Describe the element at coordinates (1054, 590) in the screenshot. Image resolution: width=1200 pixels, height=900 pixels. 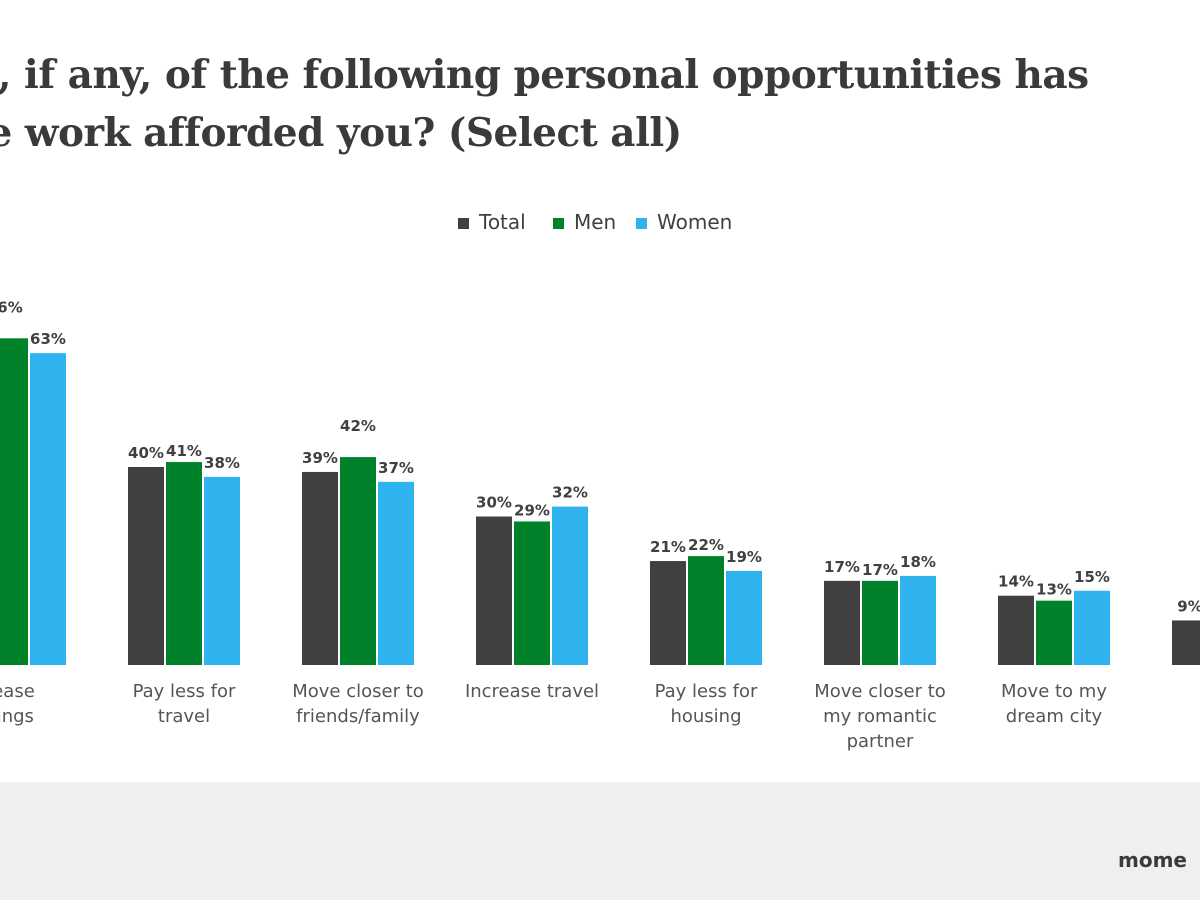
I see `data-label-men-6: 13%` at that location.